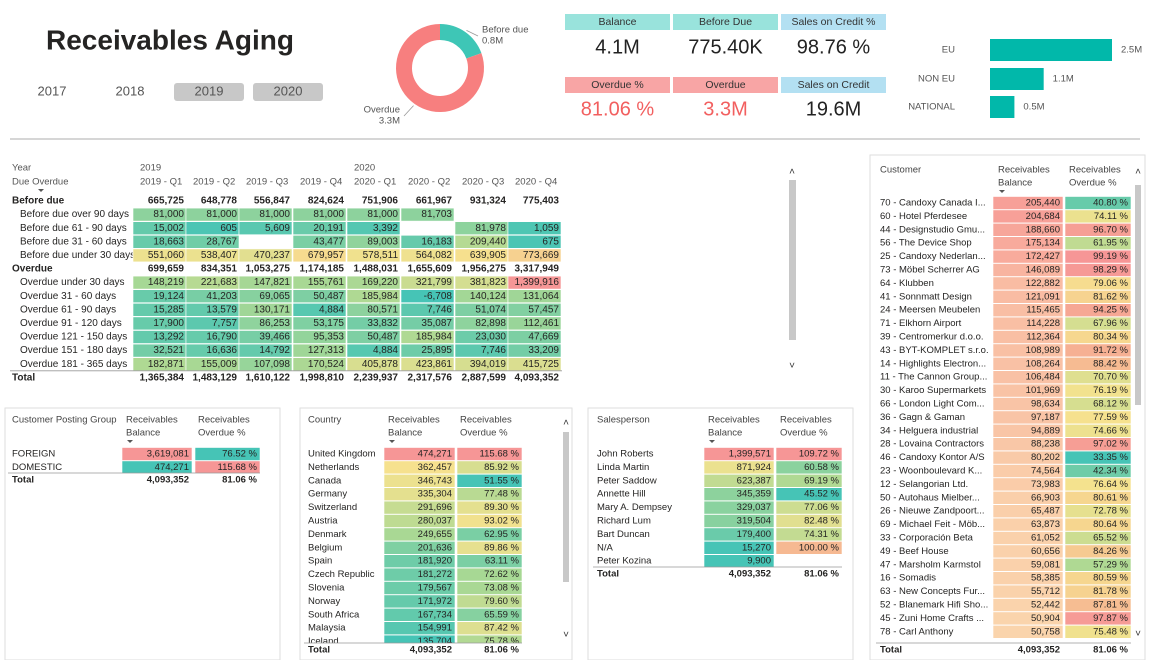 The image size is (1152, 660). What do you see at coordinates (435, 614) in the screenshot?
I see `table-cell: 167,734` at bounding box center [435, 614].